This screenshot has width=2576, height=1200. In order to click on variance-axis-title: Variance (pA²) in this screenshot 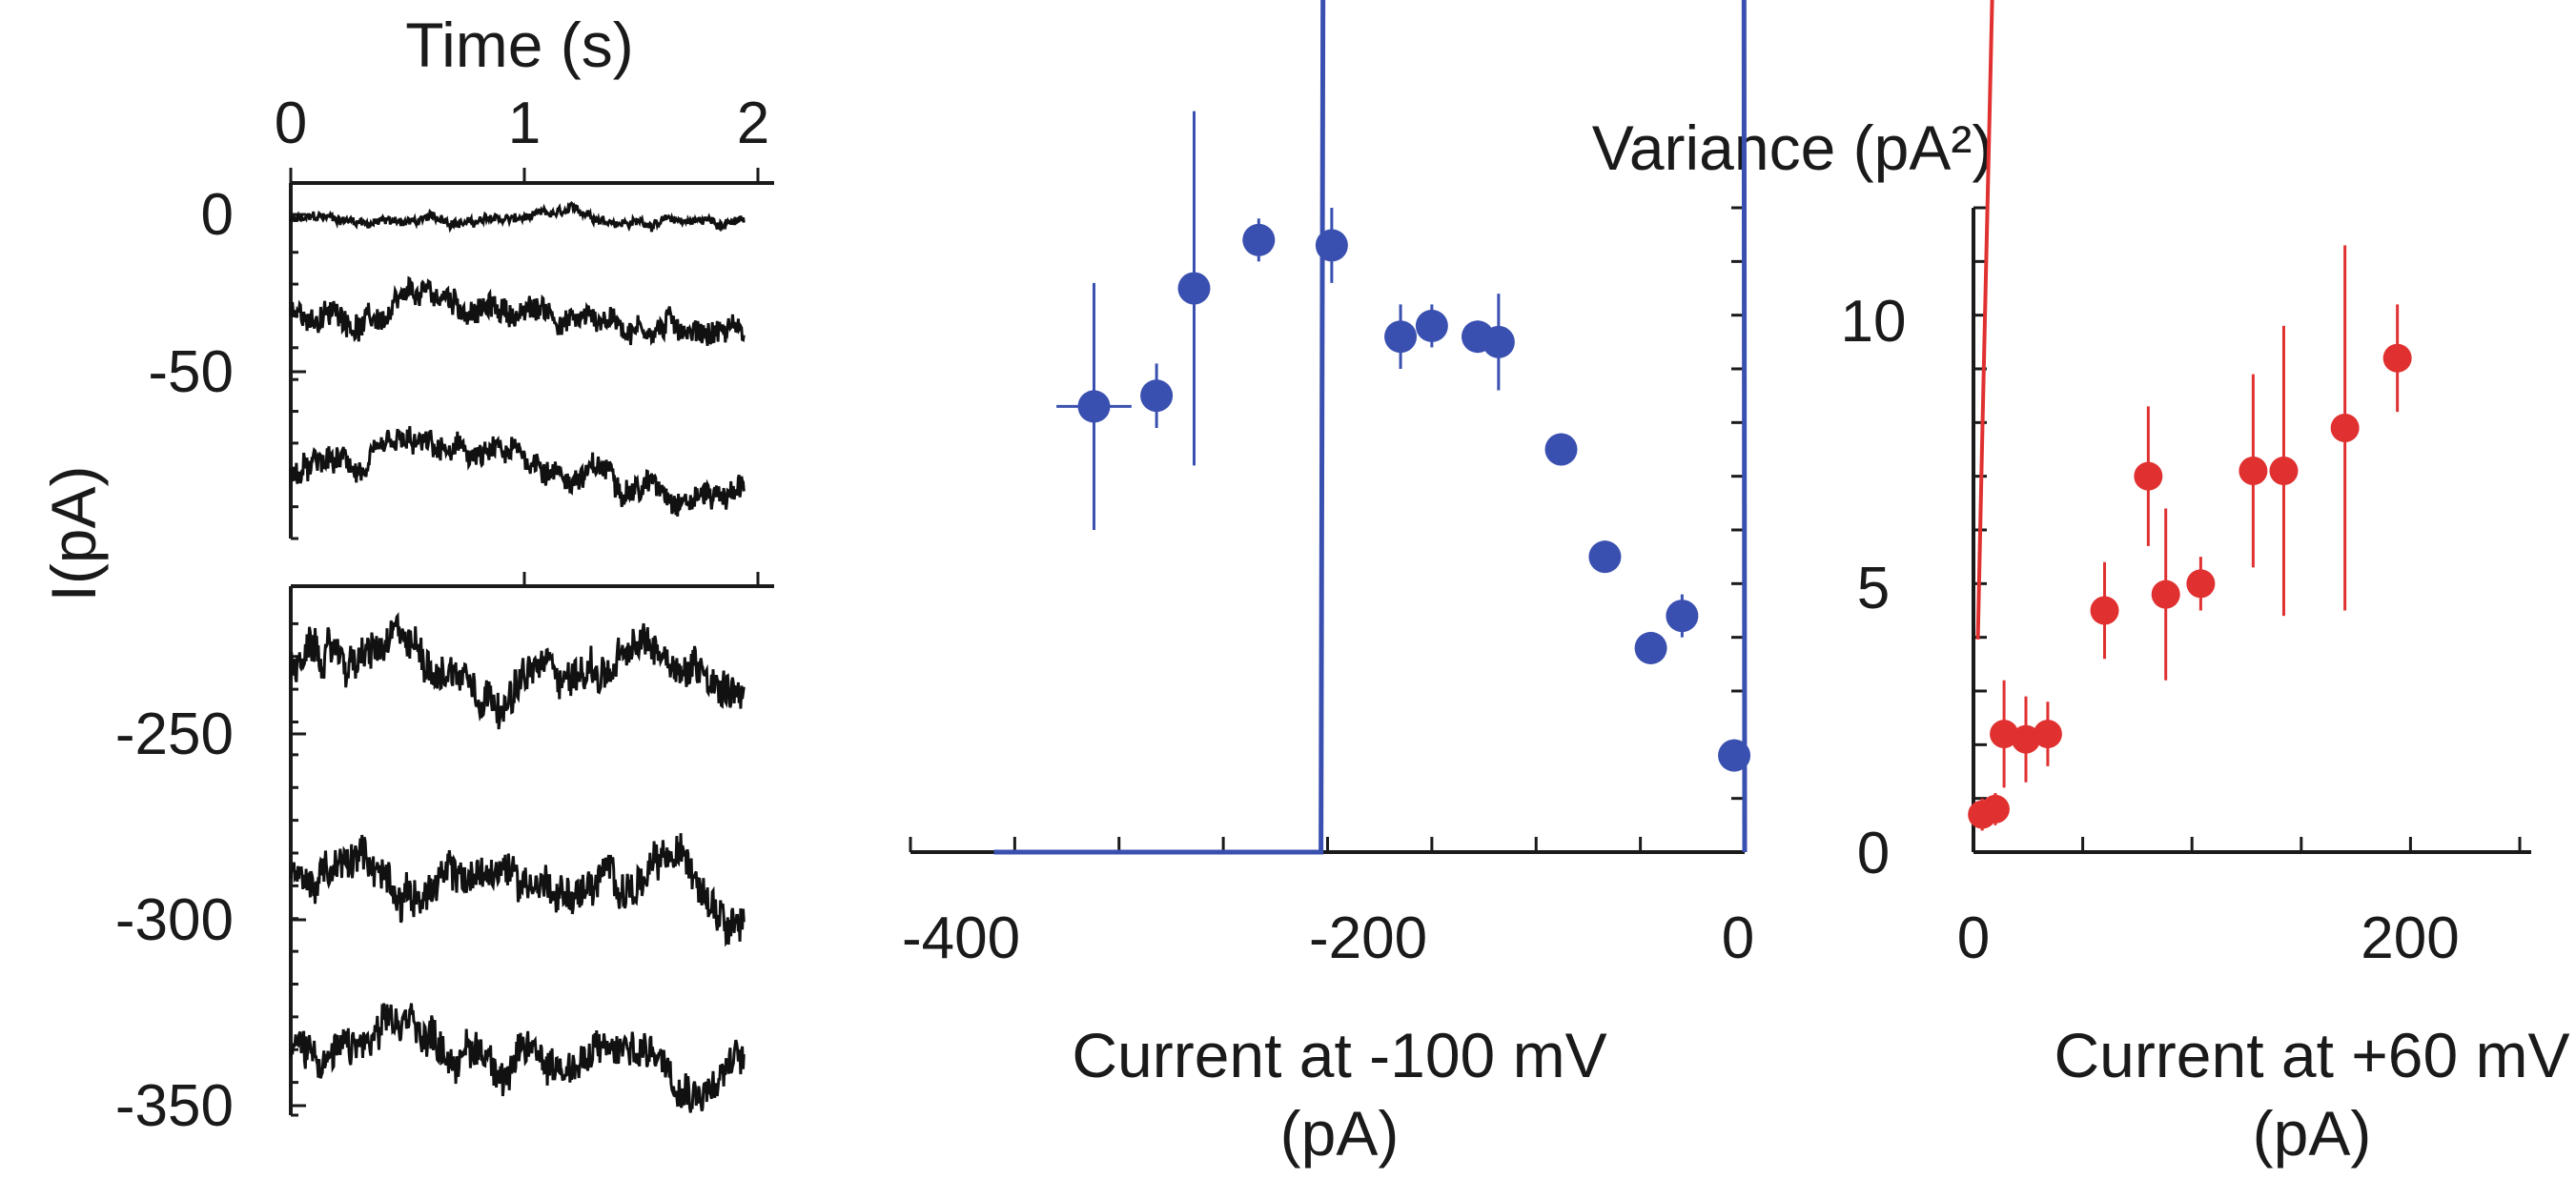, I will do `click(1792, 147)`.